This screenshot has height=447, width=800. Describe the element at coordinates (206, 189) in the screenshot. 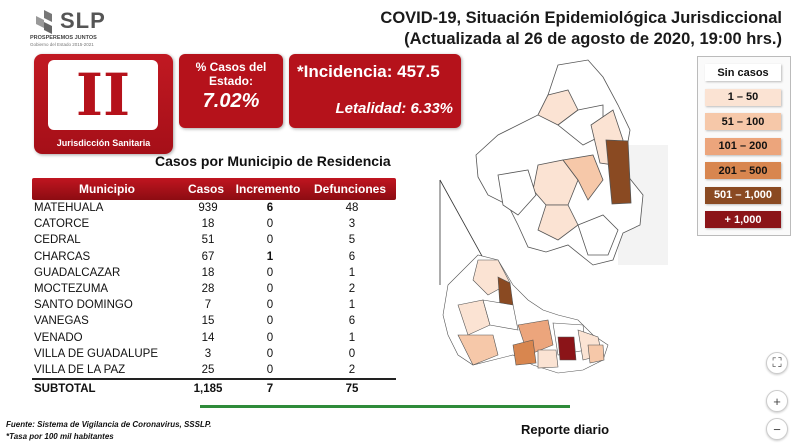

I see `header-casos: Casos` at that location.